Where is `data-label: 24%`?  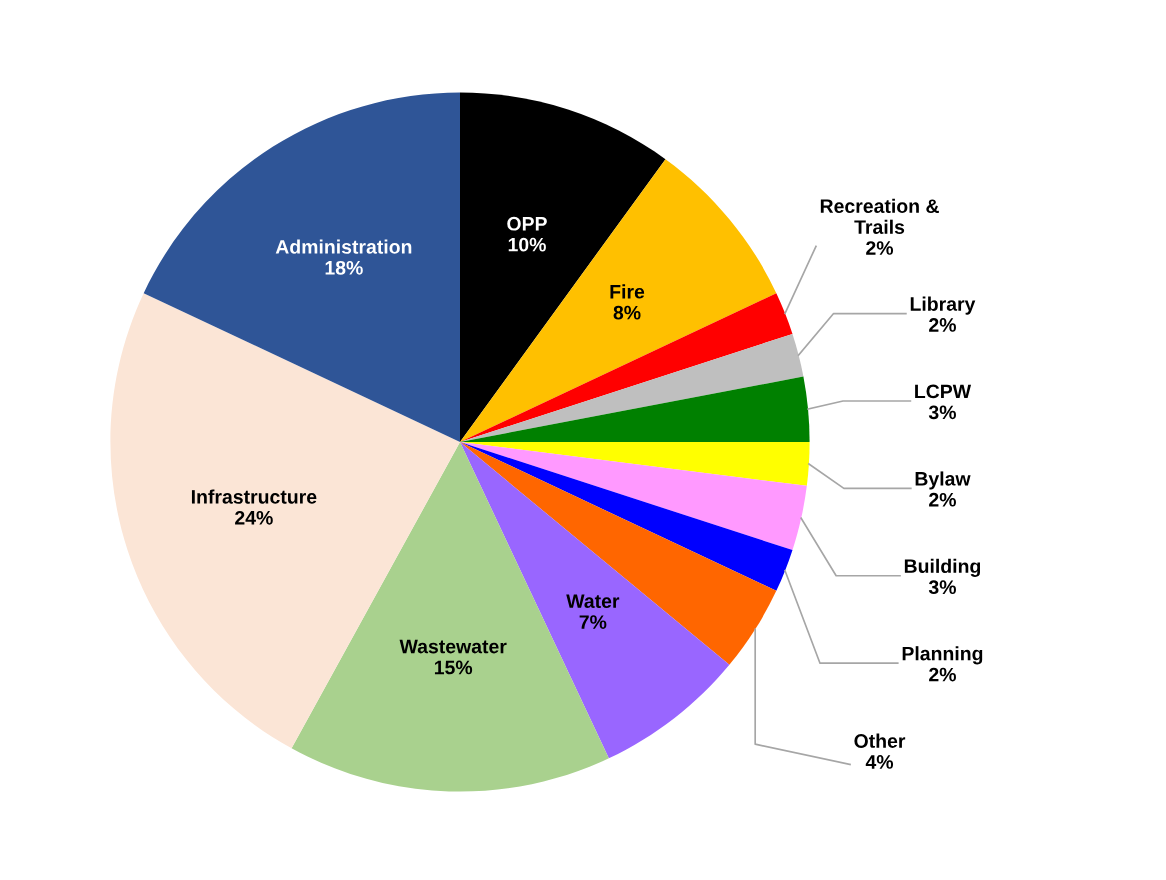
data-label: 24% is located at coordinates (254, 517).